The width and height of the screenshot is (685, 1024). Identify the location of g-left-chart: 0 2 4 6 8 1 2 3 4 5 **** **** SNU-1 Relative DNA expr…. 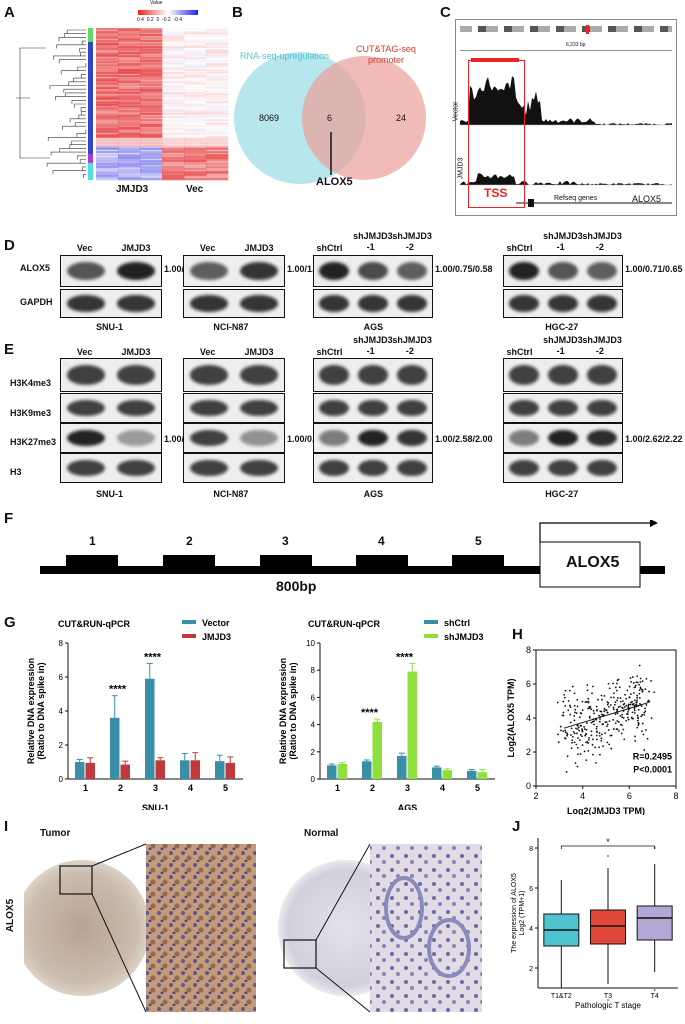
(134, 714).